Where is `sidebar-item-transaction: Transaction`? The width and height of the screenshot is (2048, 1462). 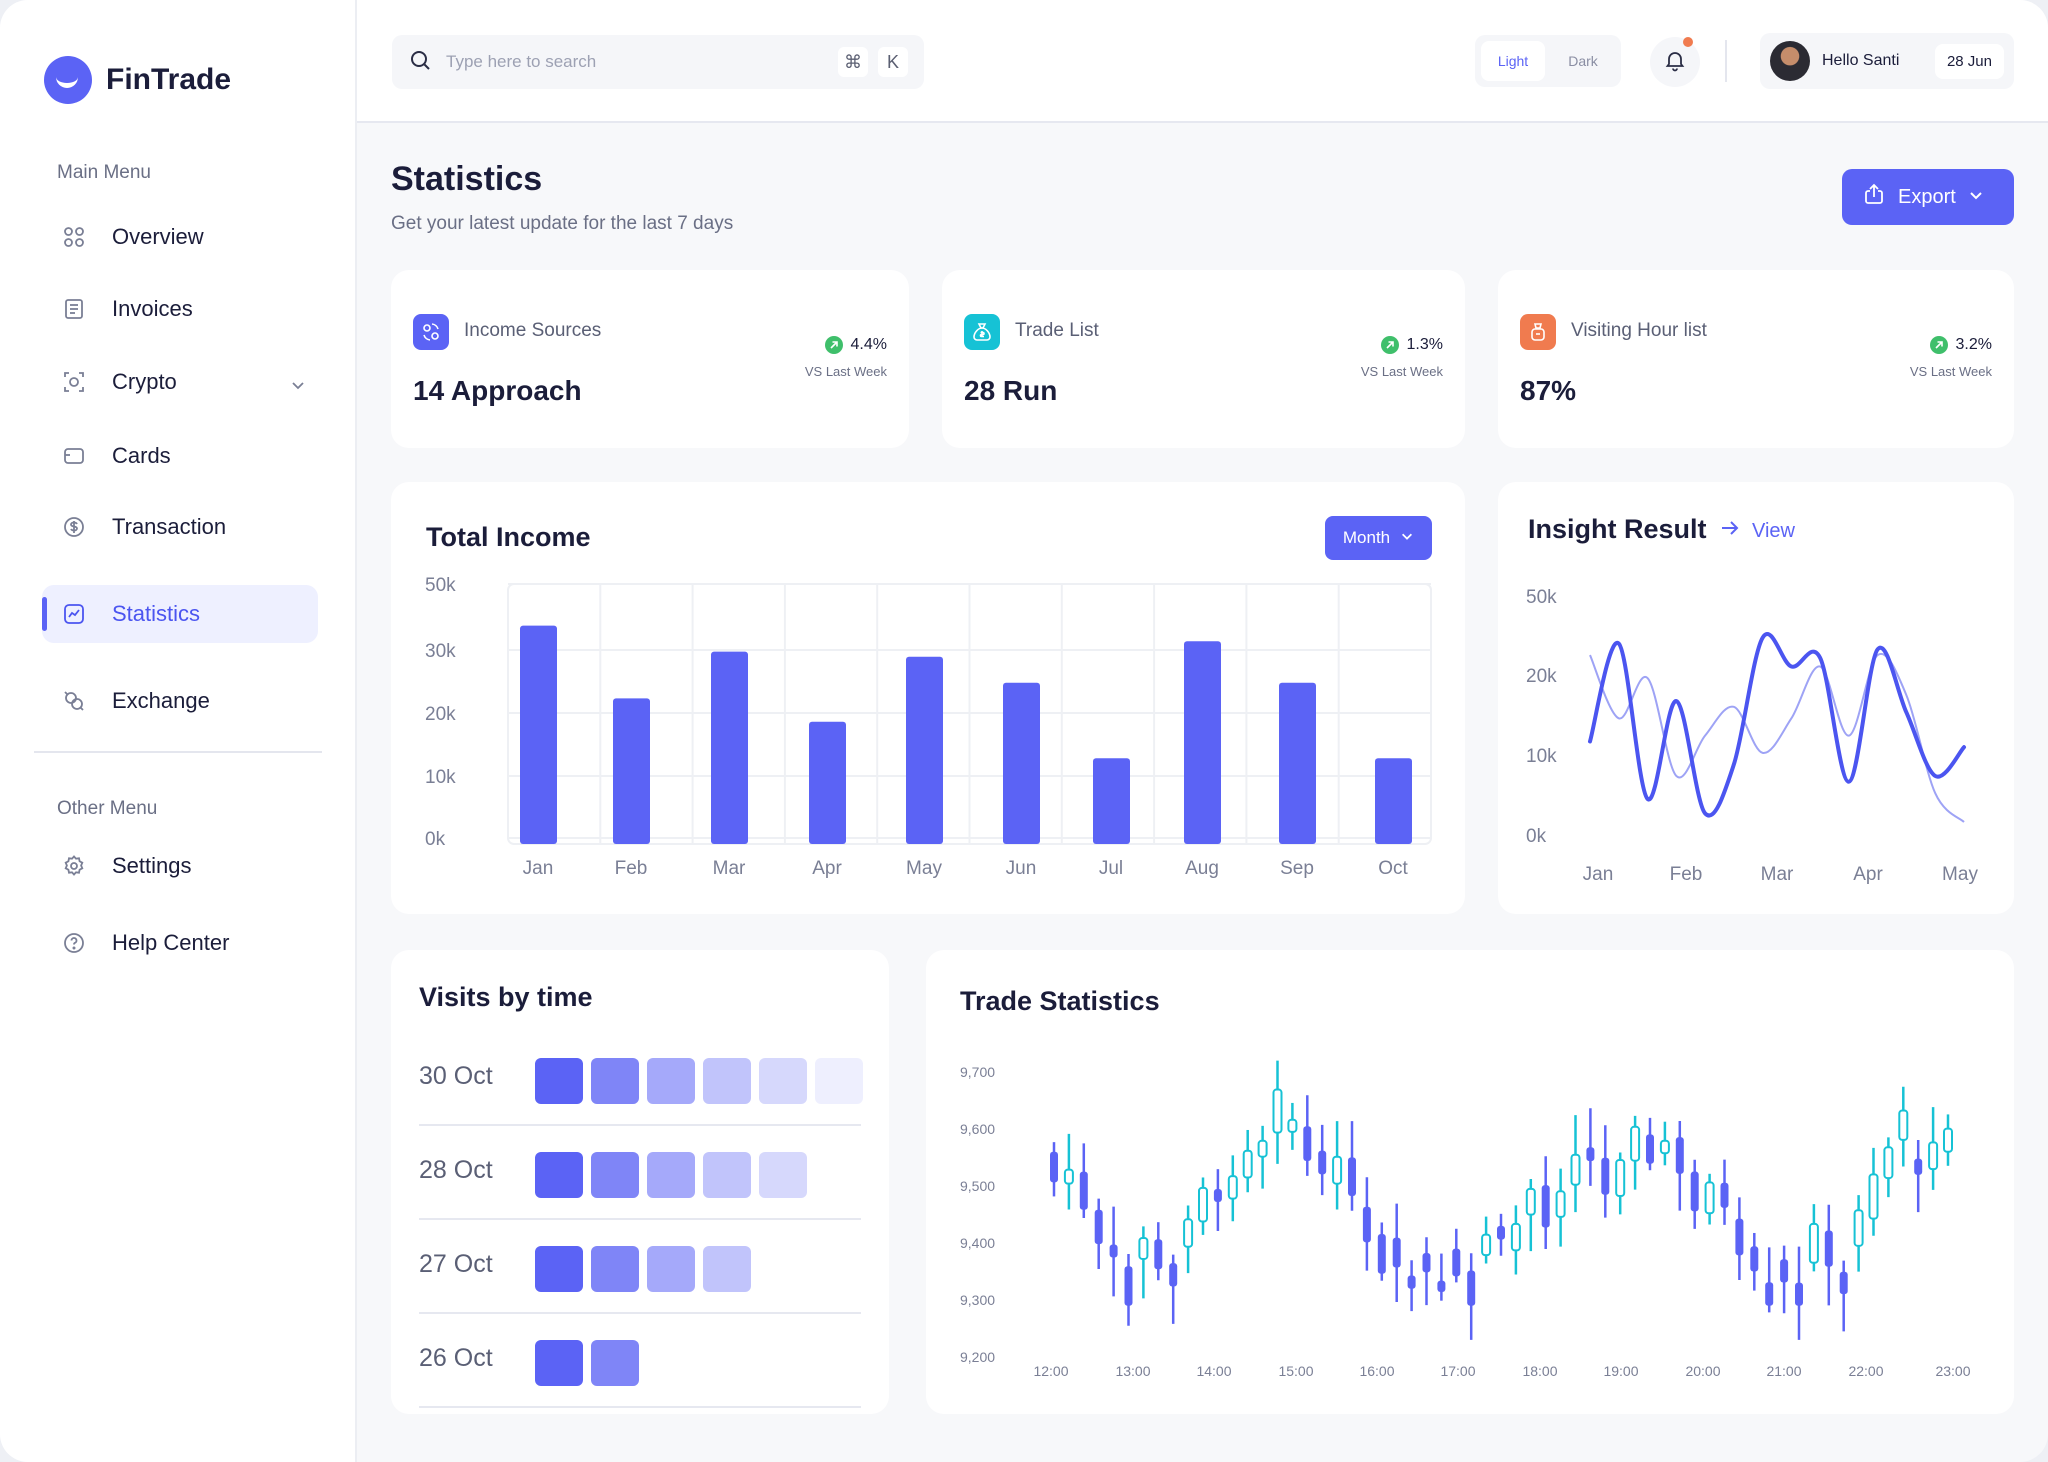
sidebar-item-transaction: Transaction is located at coordinates (180, 527).